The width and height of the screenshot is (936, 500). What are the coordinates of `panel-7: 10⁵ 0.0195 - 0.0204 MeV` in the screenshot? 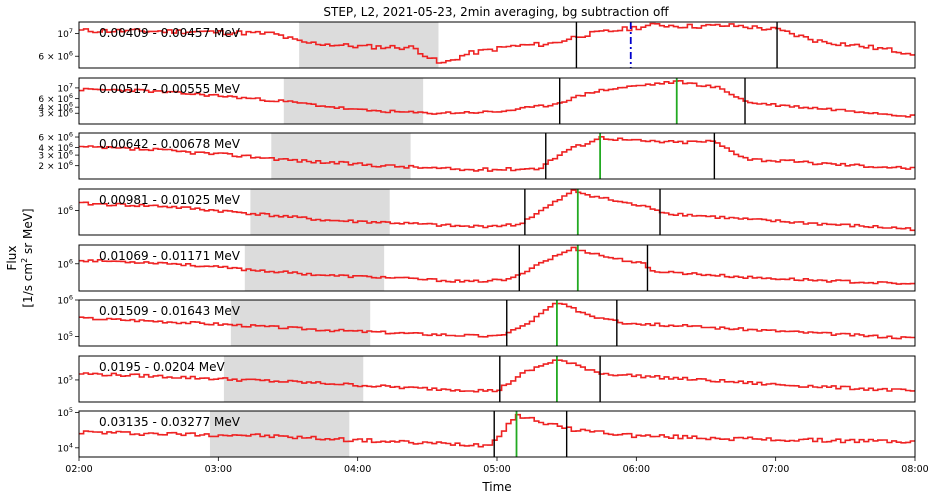 It's located at (486, 379).